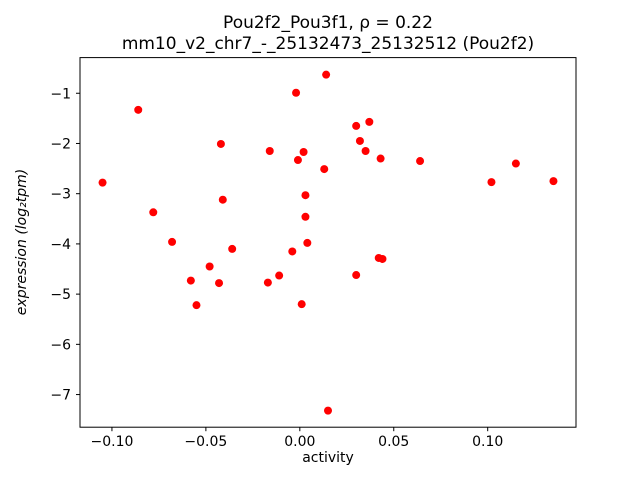 The image size is (640, 480). I want to click on y-axis-label: expression (log₂tpm), so click(22, 242).